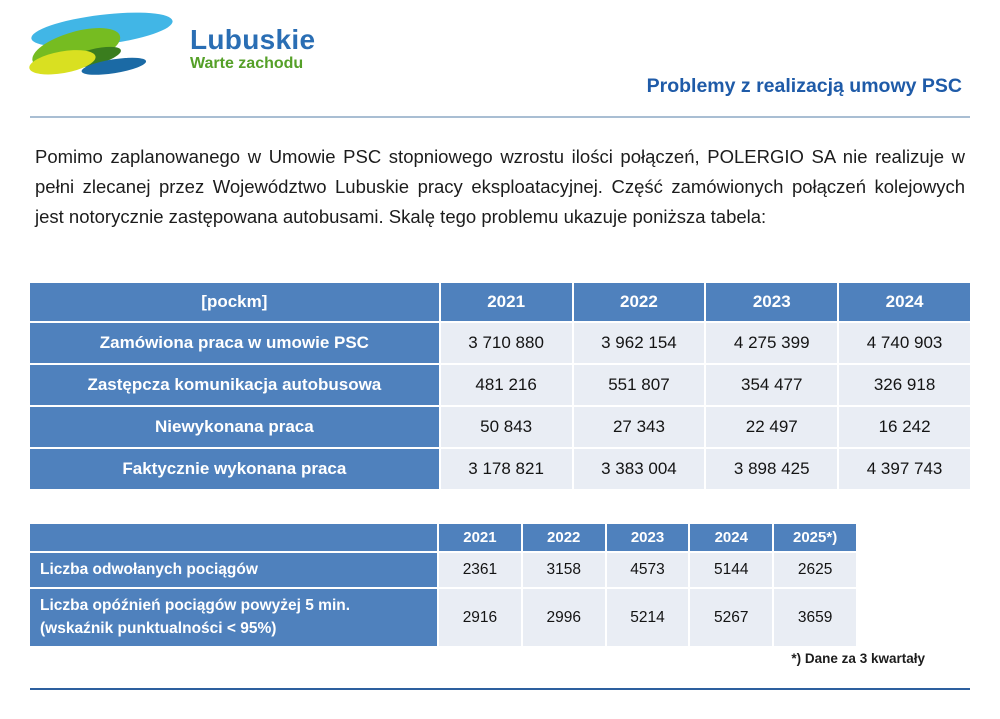 Image resolution: width=1000 pixels, height=719 pixels. I want to click on t2-cell: 3158, so click(563, 570).